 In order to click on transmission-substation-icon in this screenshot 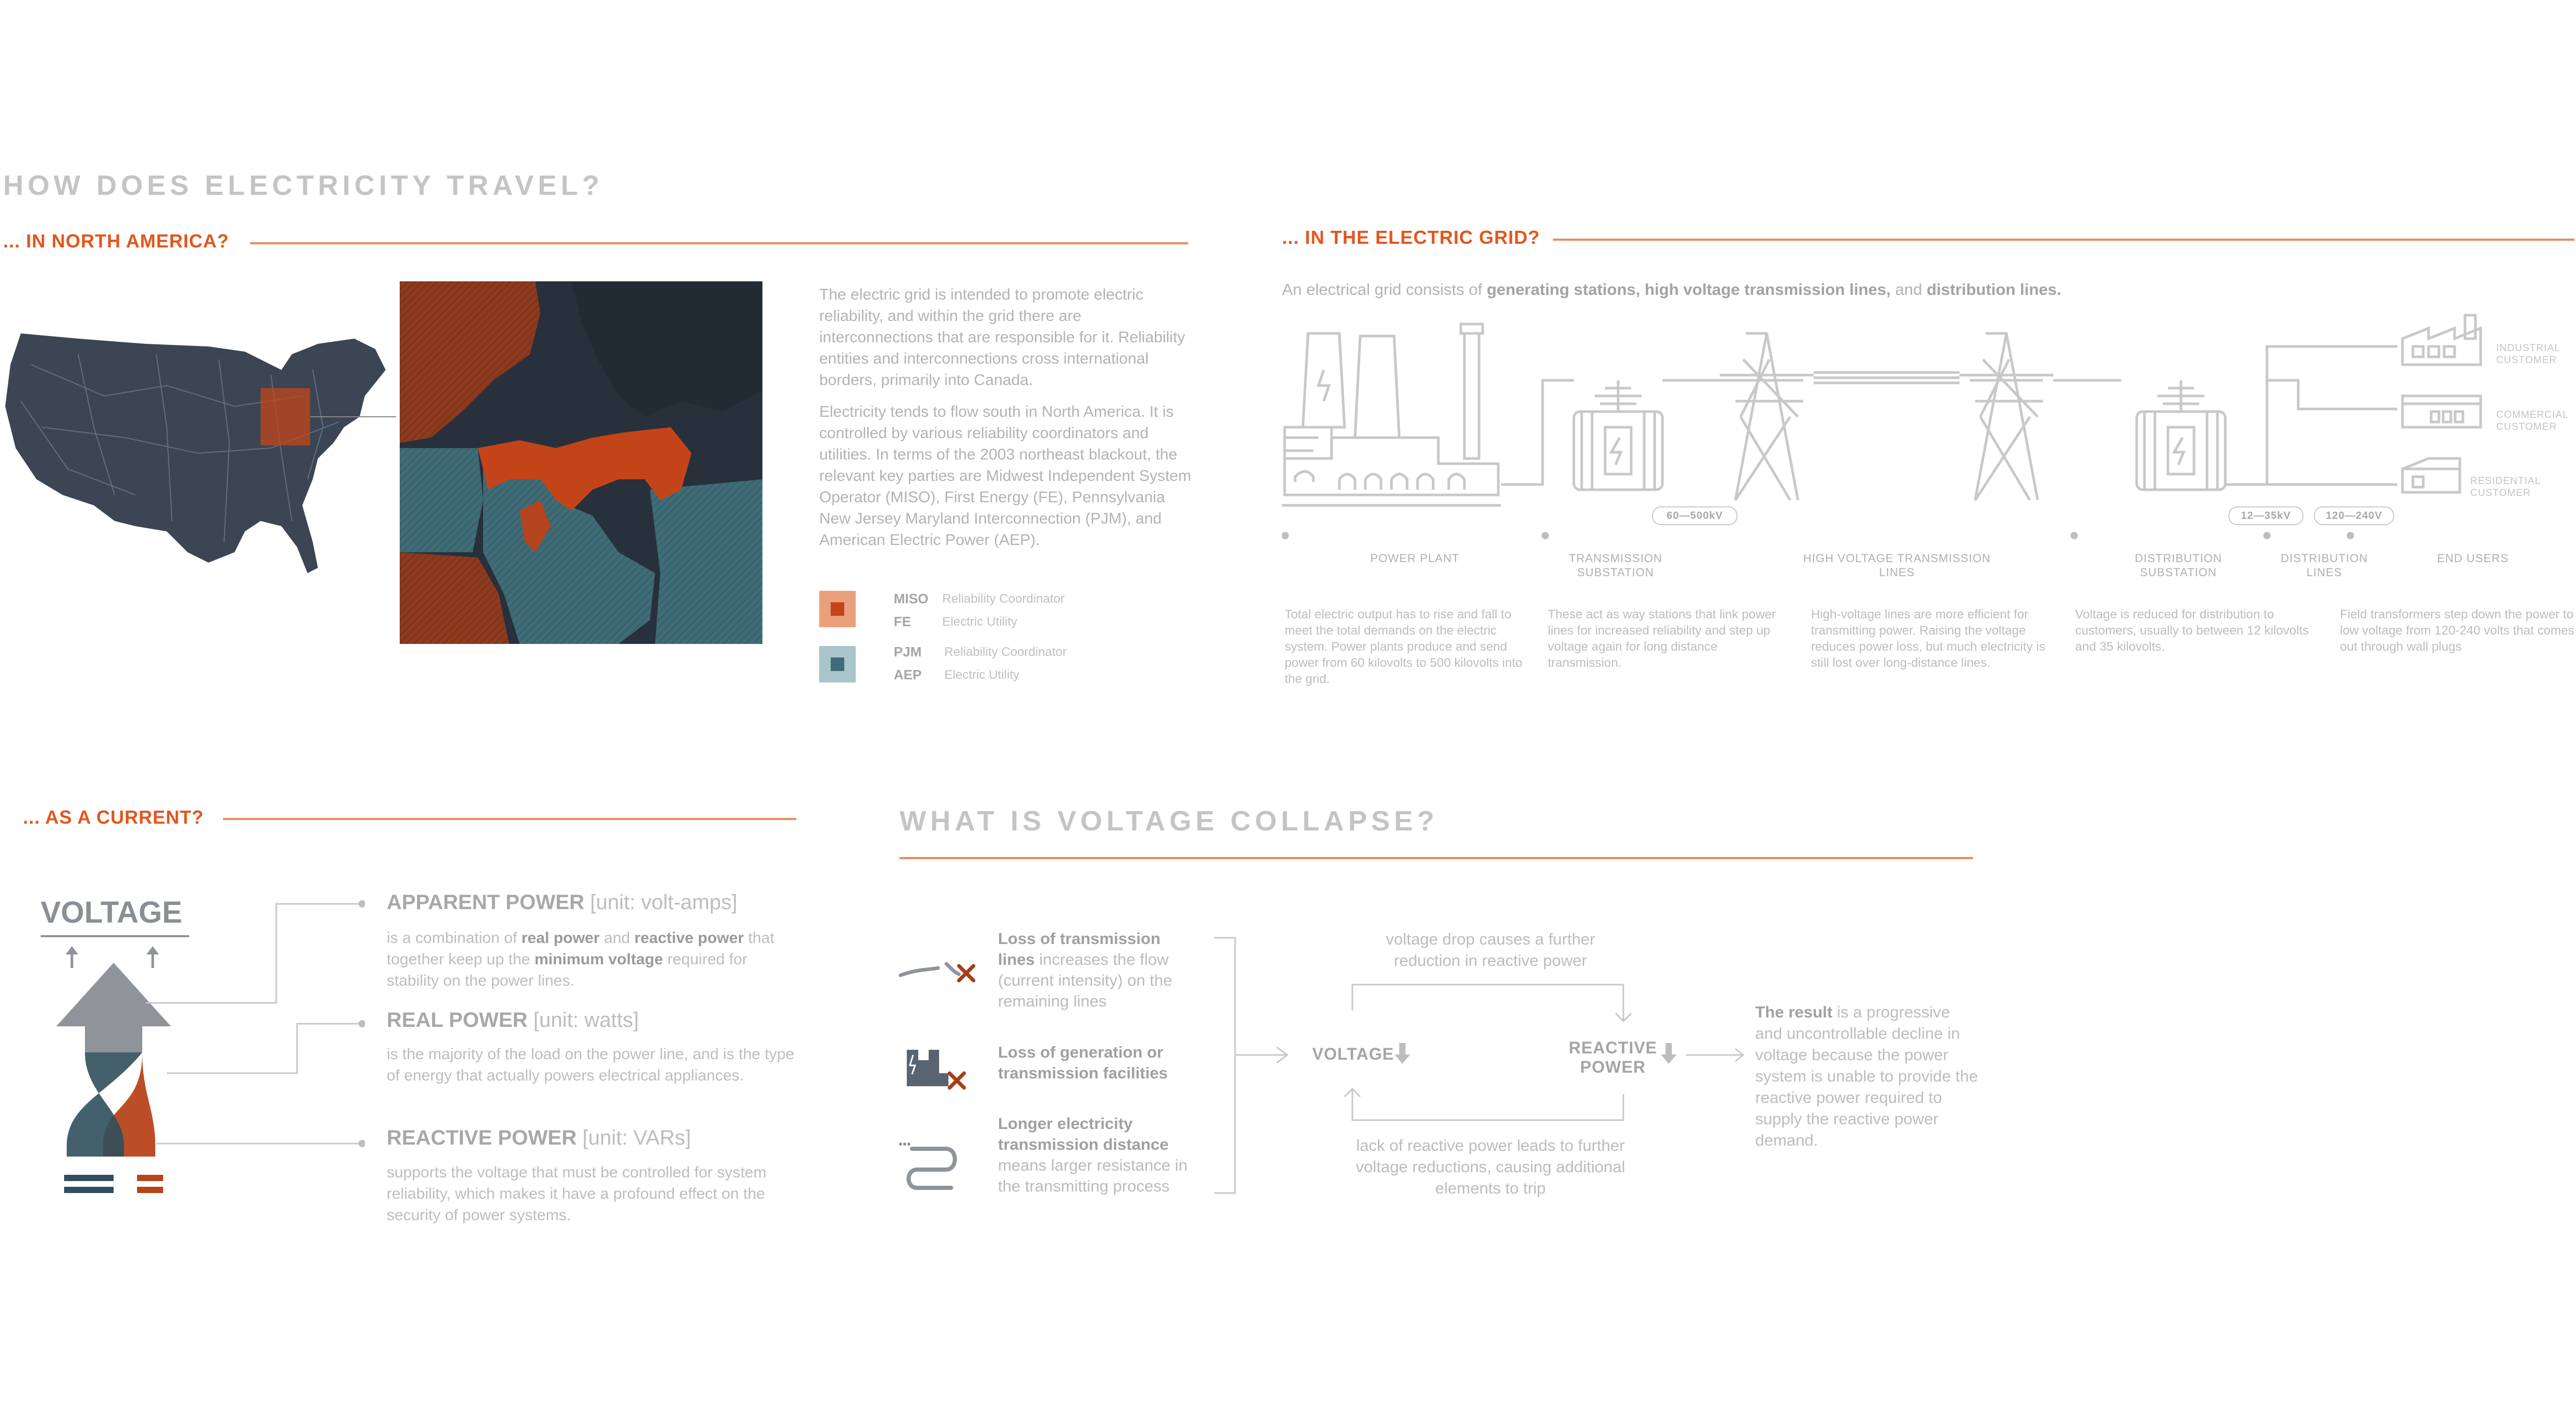, I will do `click(1618, 435)`.